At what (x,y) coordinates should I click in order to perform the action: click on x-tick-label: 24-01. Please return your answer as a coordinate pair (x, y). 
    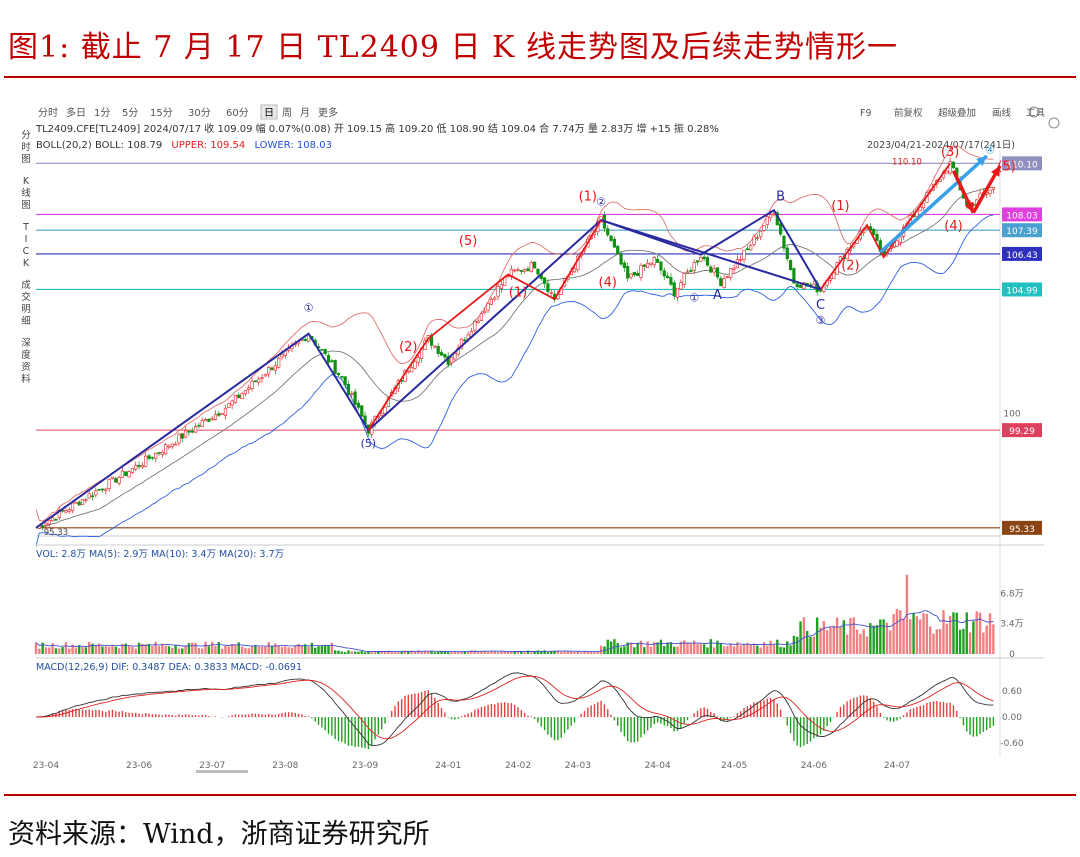
    Looking at the image, I should click on (448, 766).